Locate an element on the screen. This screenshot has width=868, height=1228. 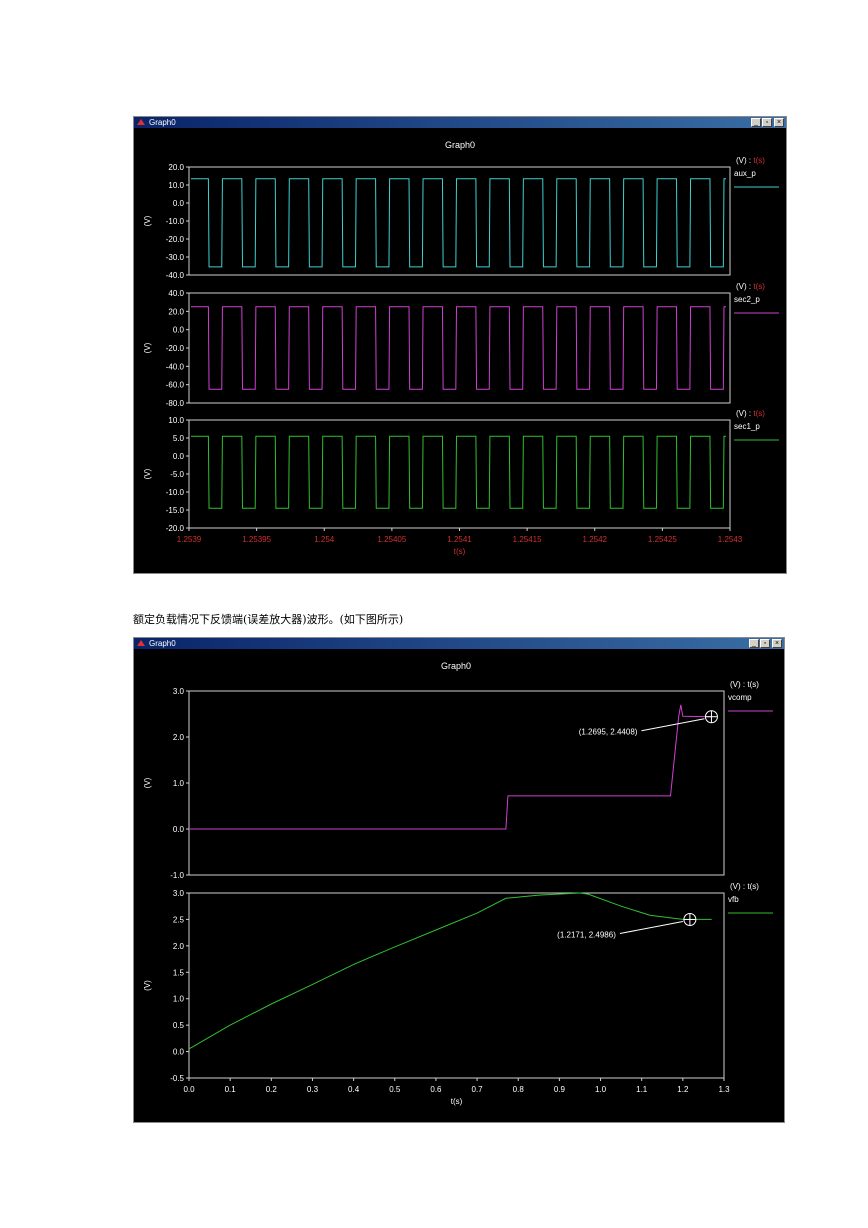
x-tick-label: 0.2 is located at coordinates (272, 1089).